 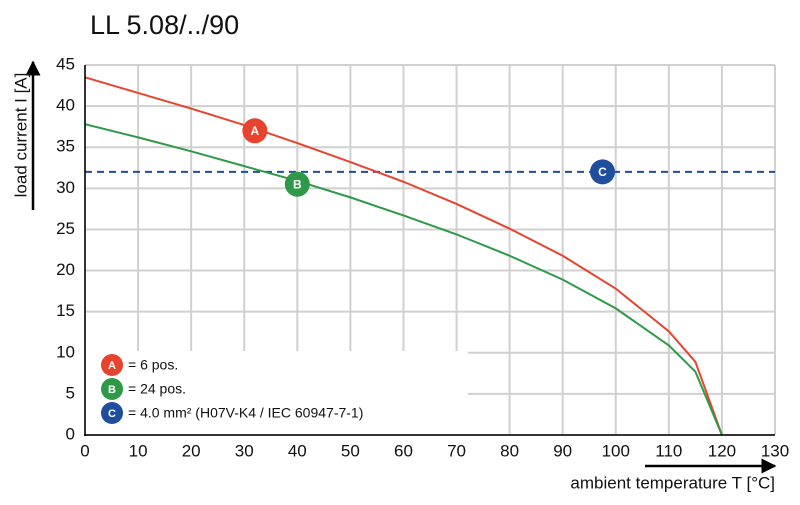 I want to click on y-tick-label: 40, so click(x=65, y=105).